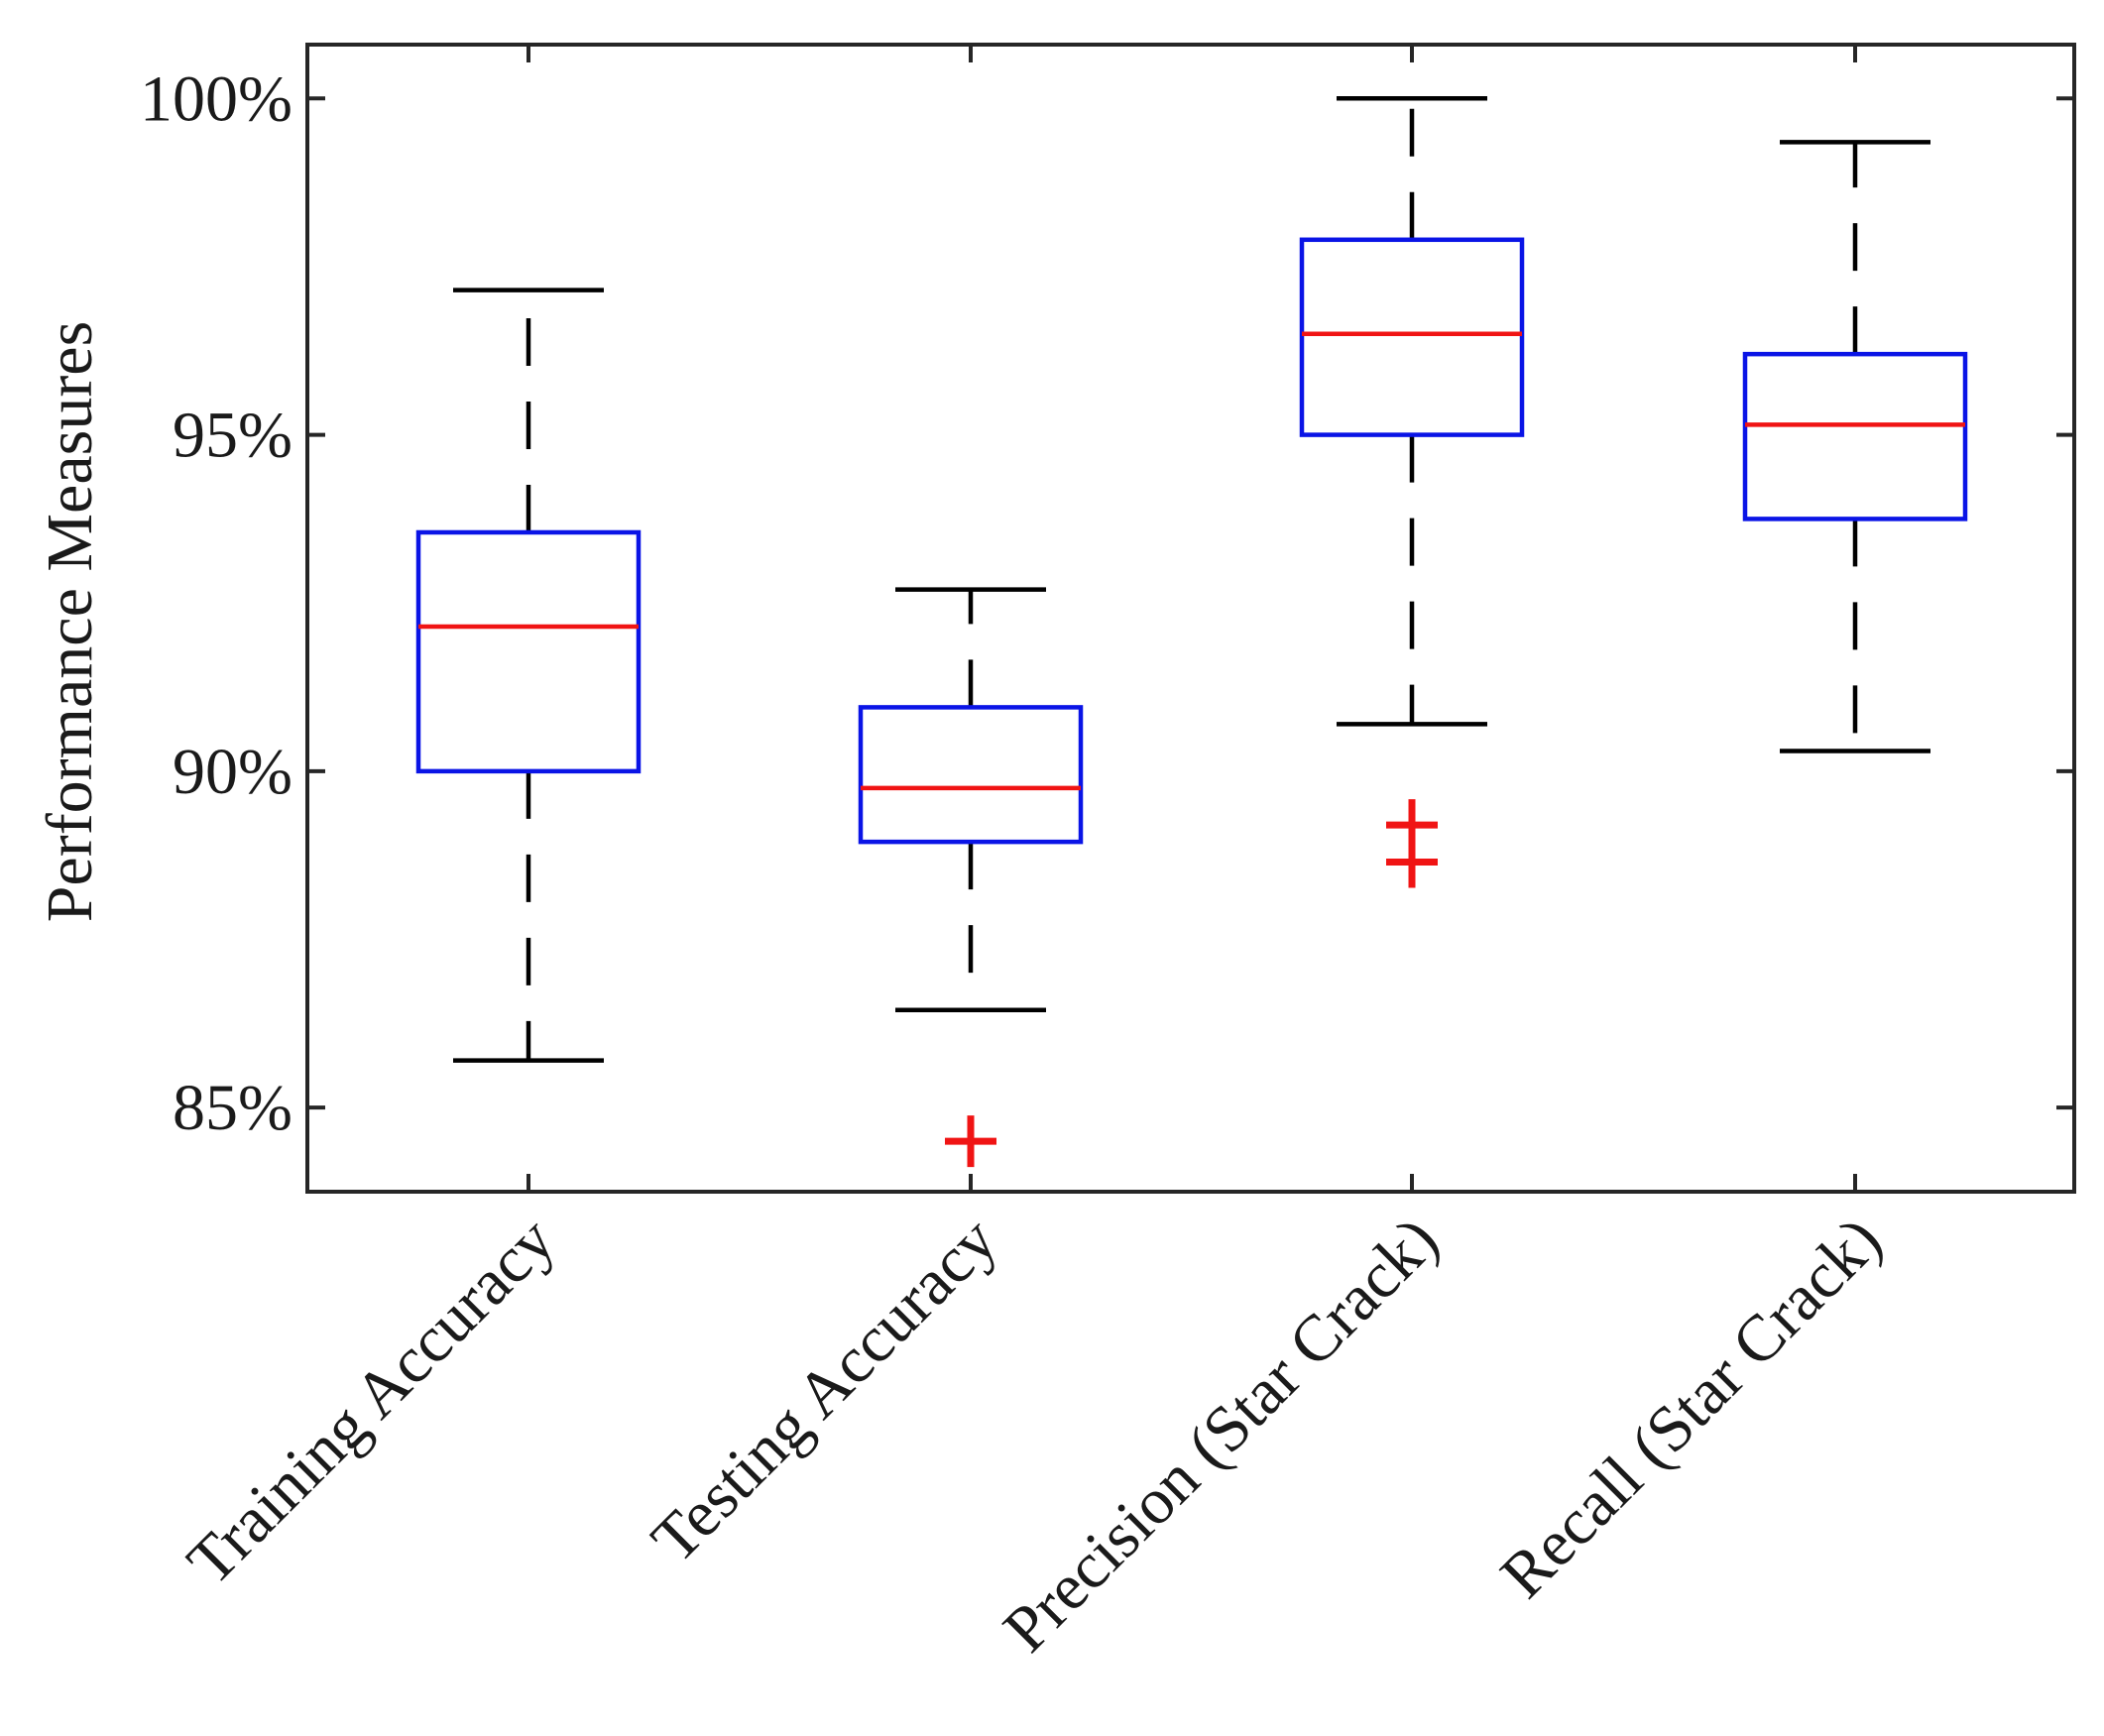 Image resolution: width=2104 pixels, height=1736 pixels. I want to click on y-tick-labels: 85% 90% 95% 100%, so click(216, 603).